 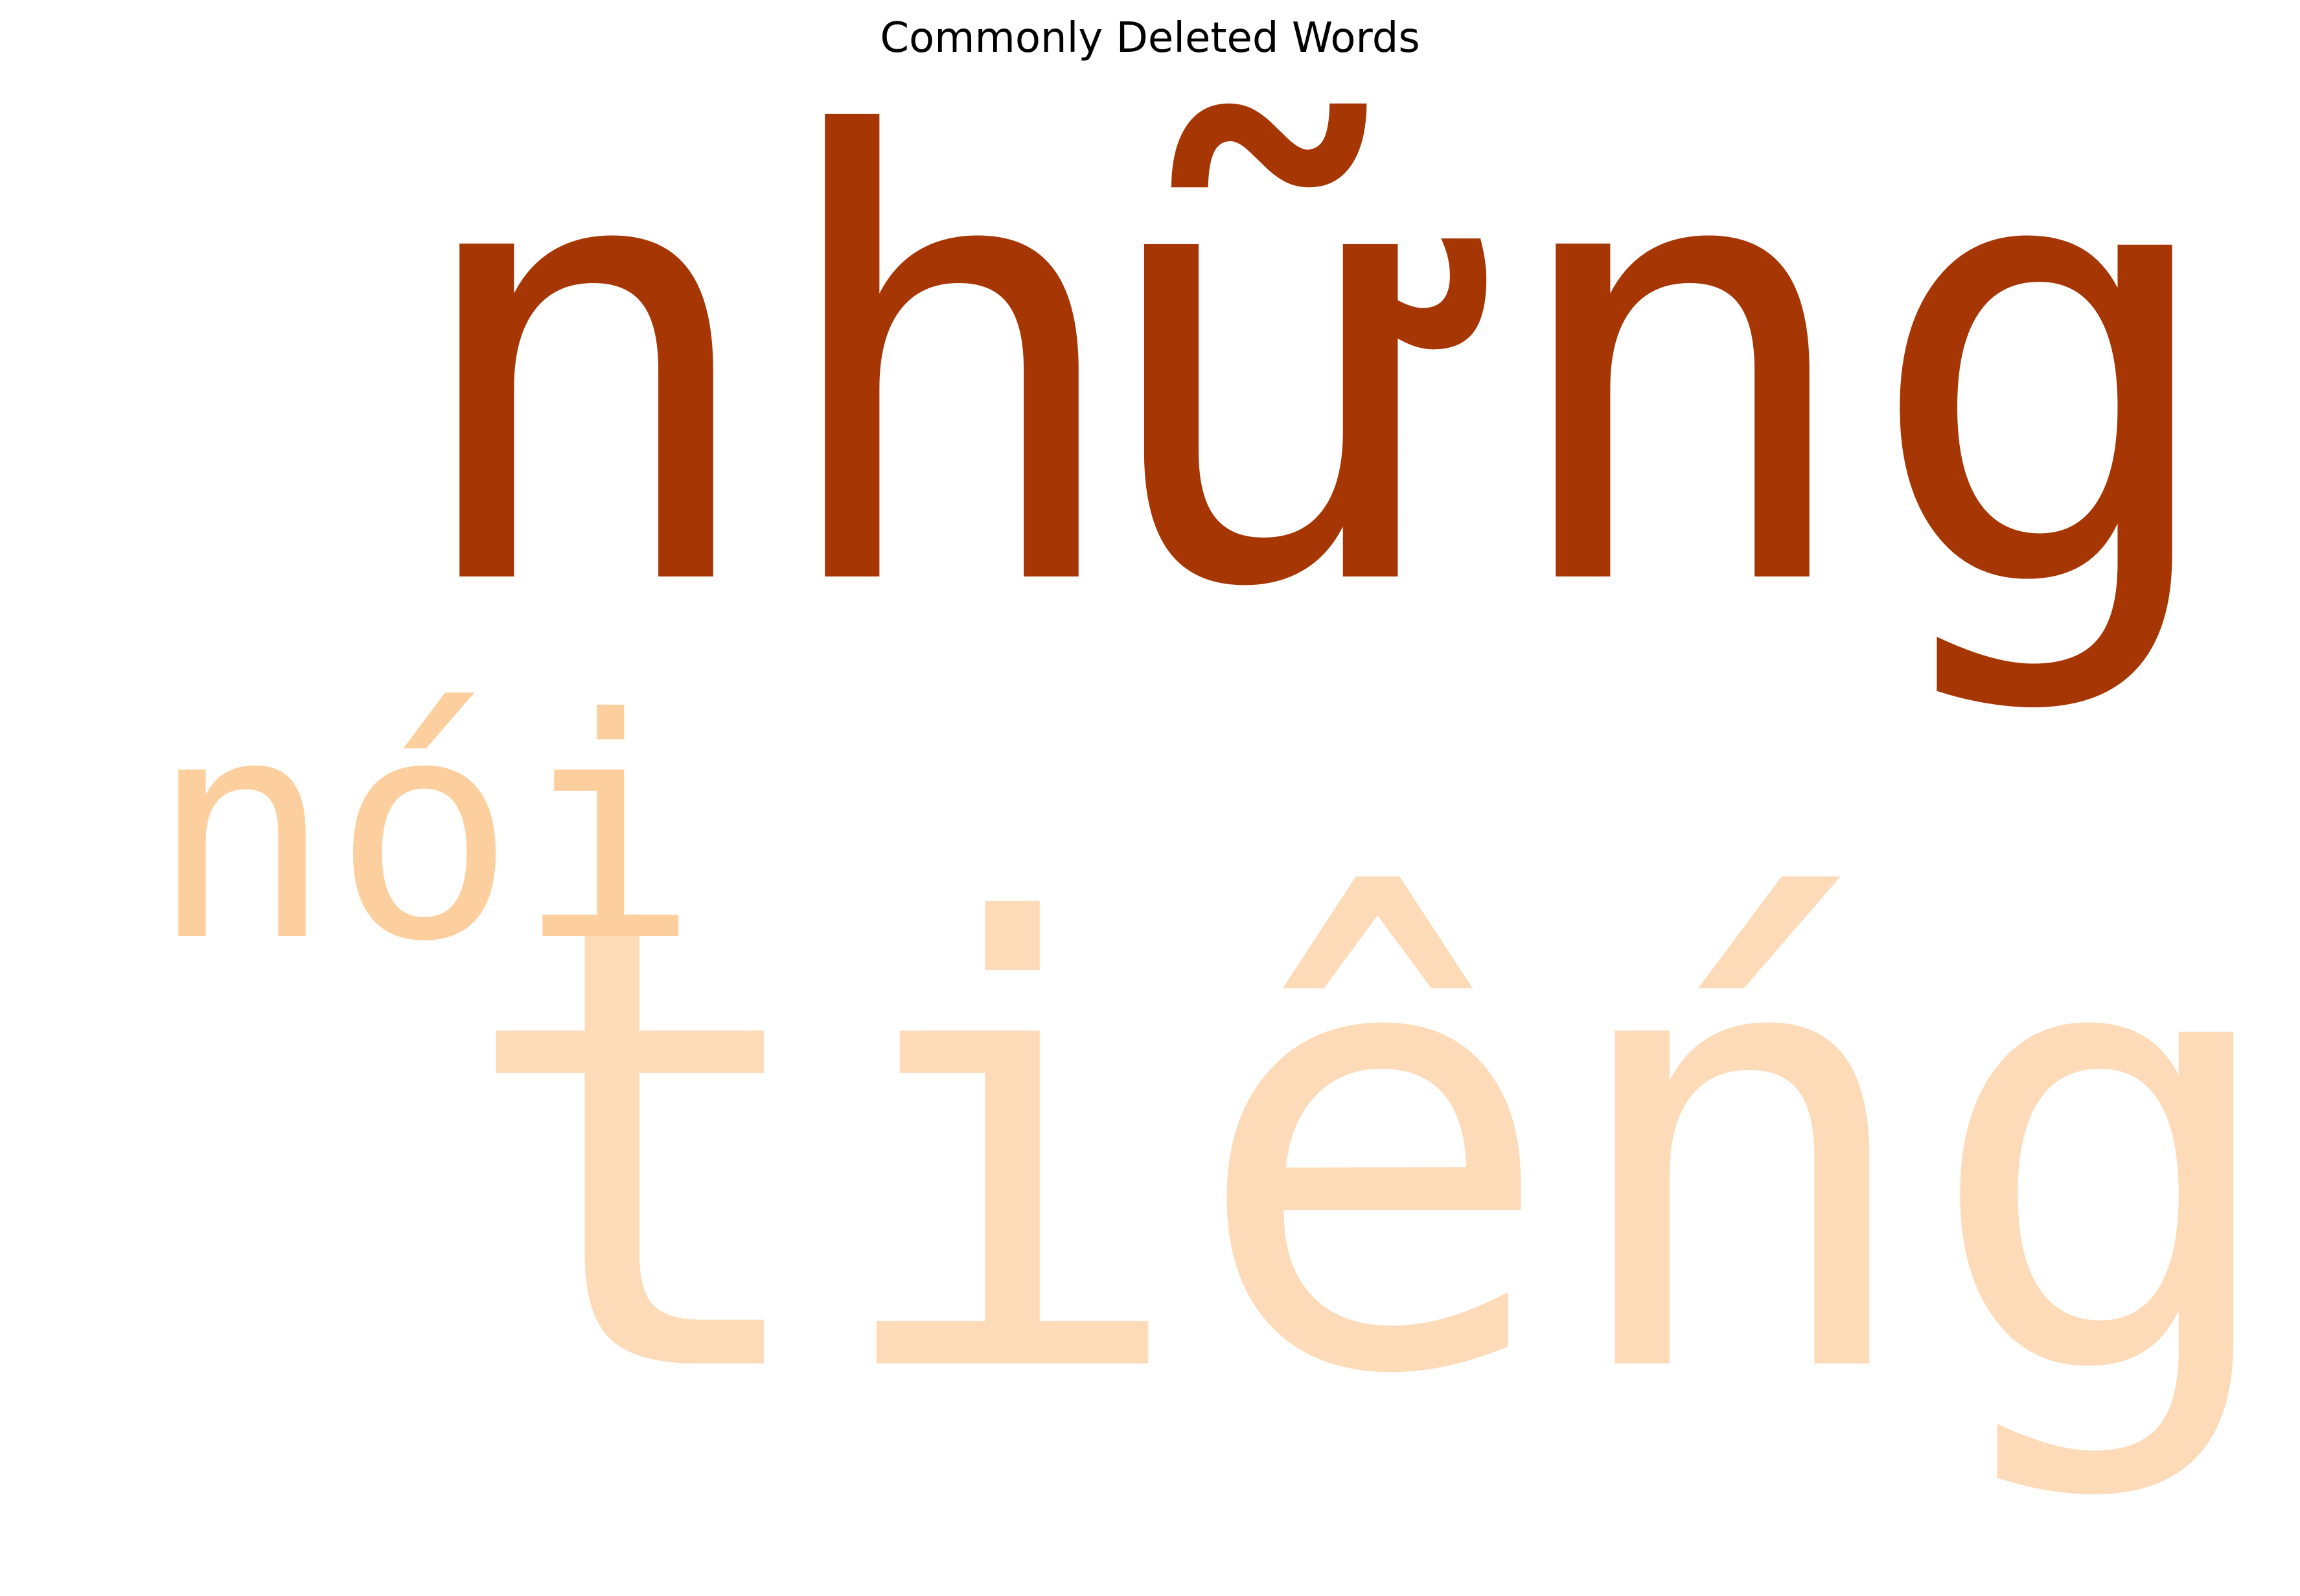 I want to click on word-cloud-word: nói, so click(x=425, y=831).